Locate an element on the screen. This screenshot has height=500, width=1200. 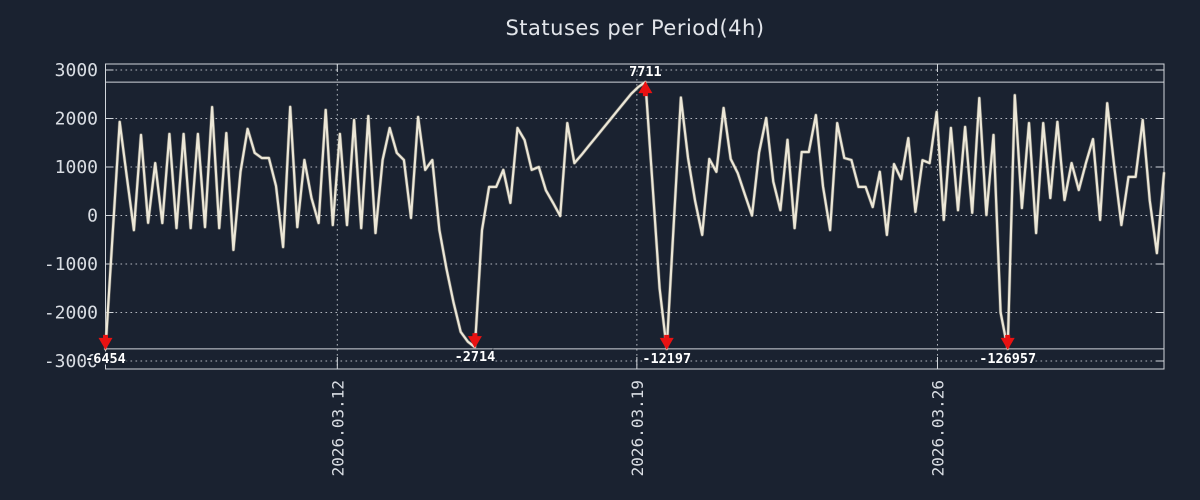
y-tick-label: -3000 is located at coordinates (71, 361).